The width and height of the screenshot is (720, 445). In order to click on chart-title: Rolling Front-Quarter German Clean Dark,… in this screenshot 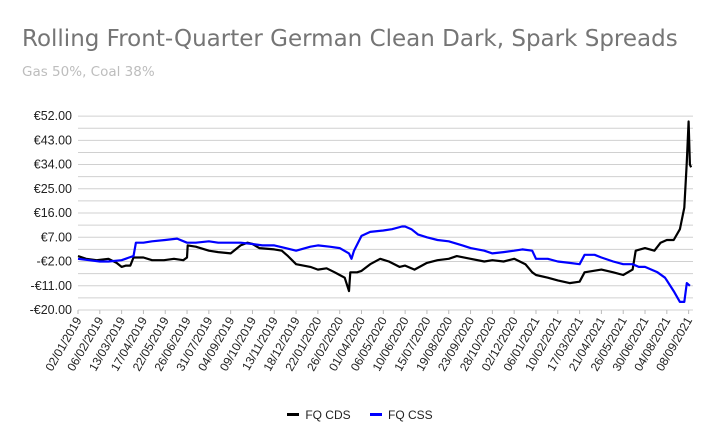, I will do `click(350, 39)`.